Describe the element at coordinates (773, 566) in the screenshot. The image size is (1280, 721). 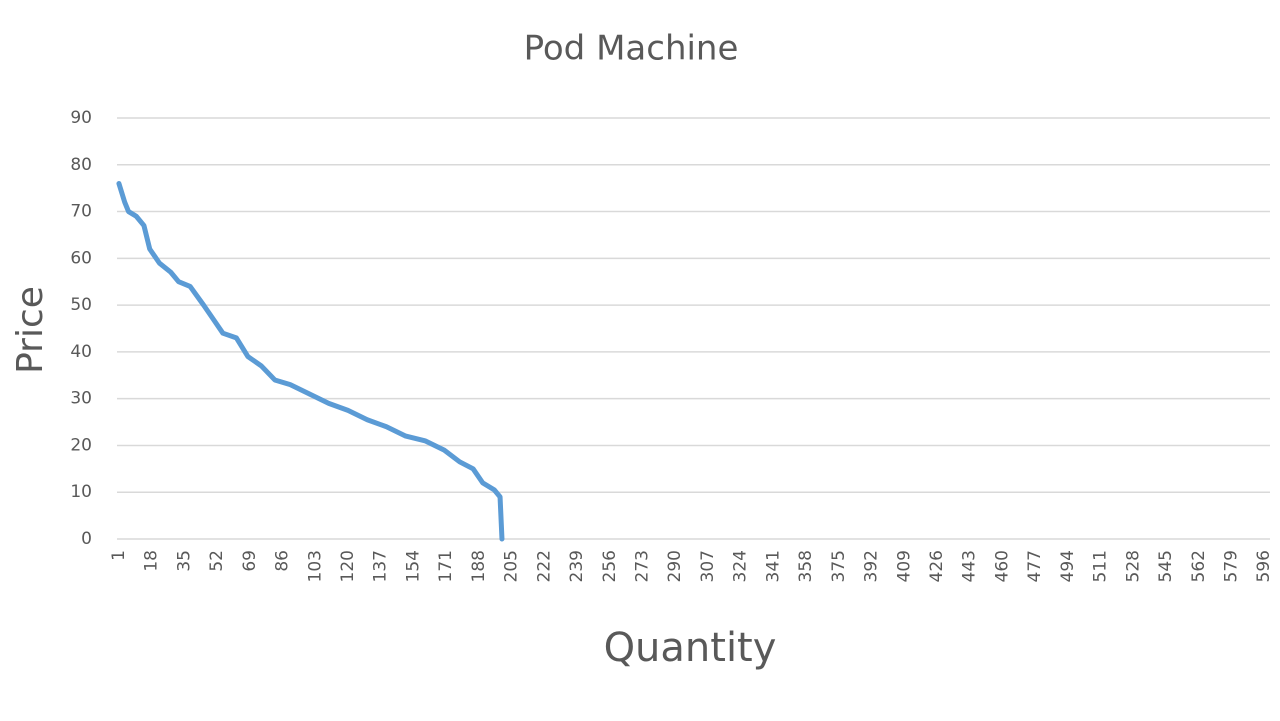
I see `x-tick-label: 341` at that location.